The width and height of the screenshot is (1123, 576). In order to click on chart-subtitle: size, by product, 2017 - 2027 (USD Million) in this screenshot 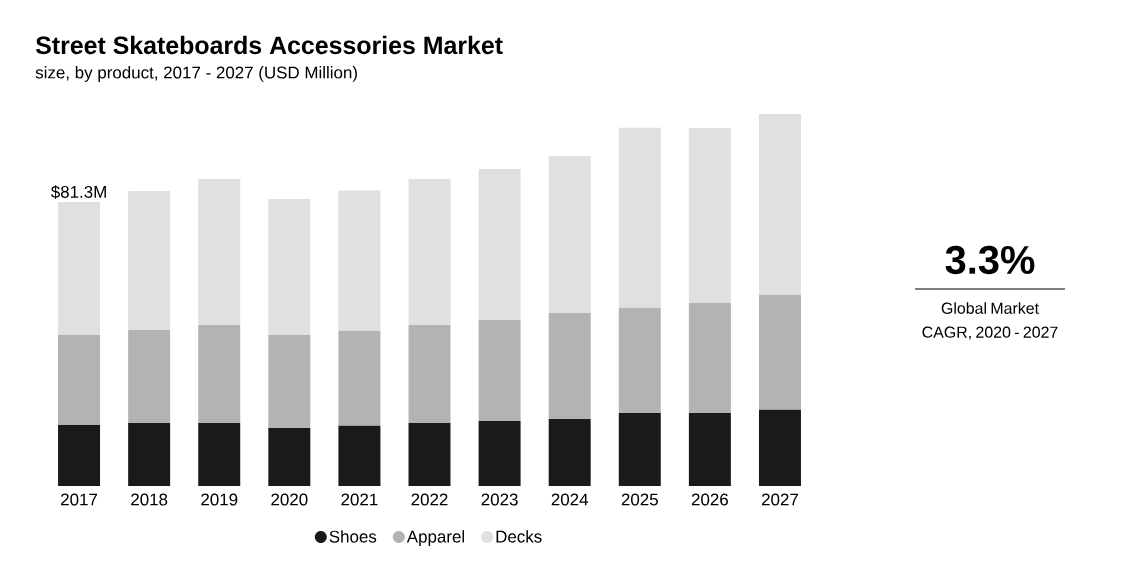, I will do `click(196, 74)`.